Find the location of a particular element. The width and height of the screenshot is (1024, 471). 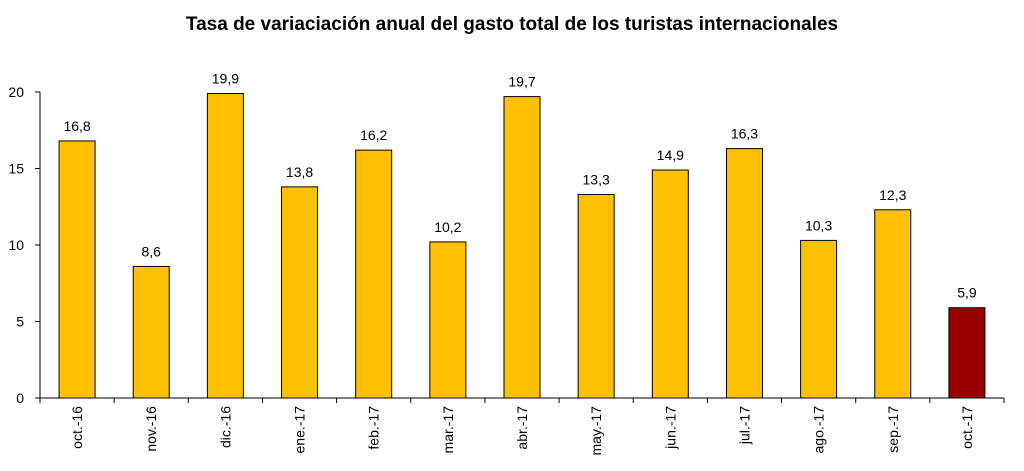

y-tick-label: 0 is located at coordinates (20, 398).